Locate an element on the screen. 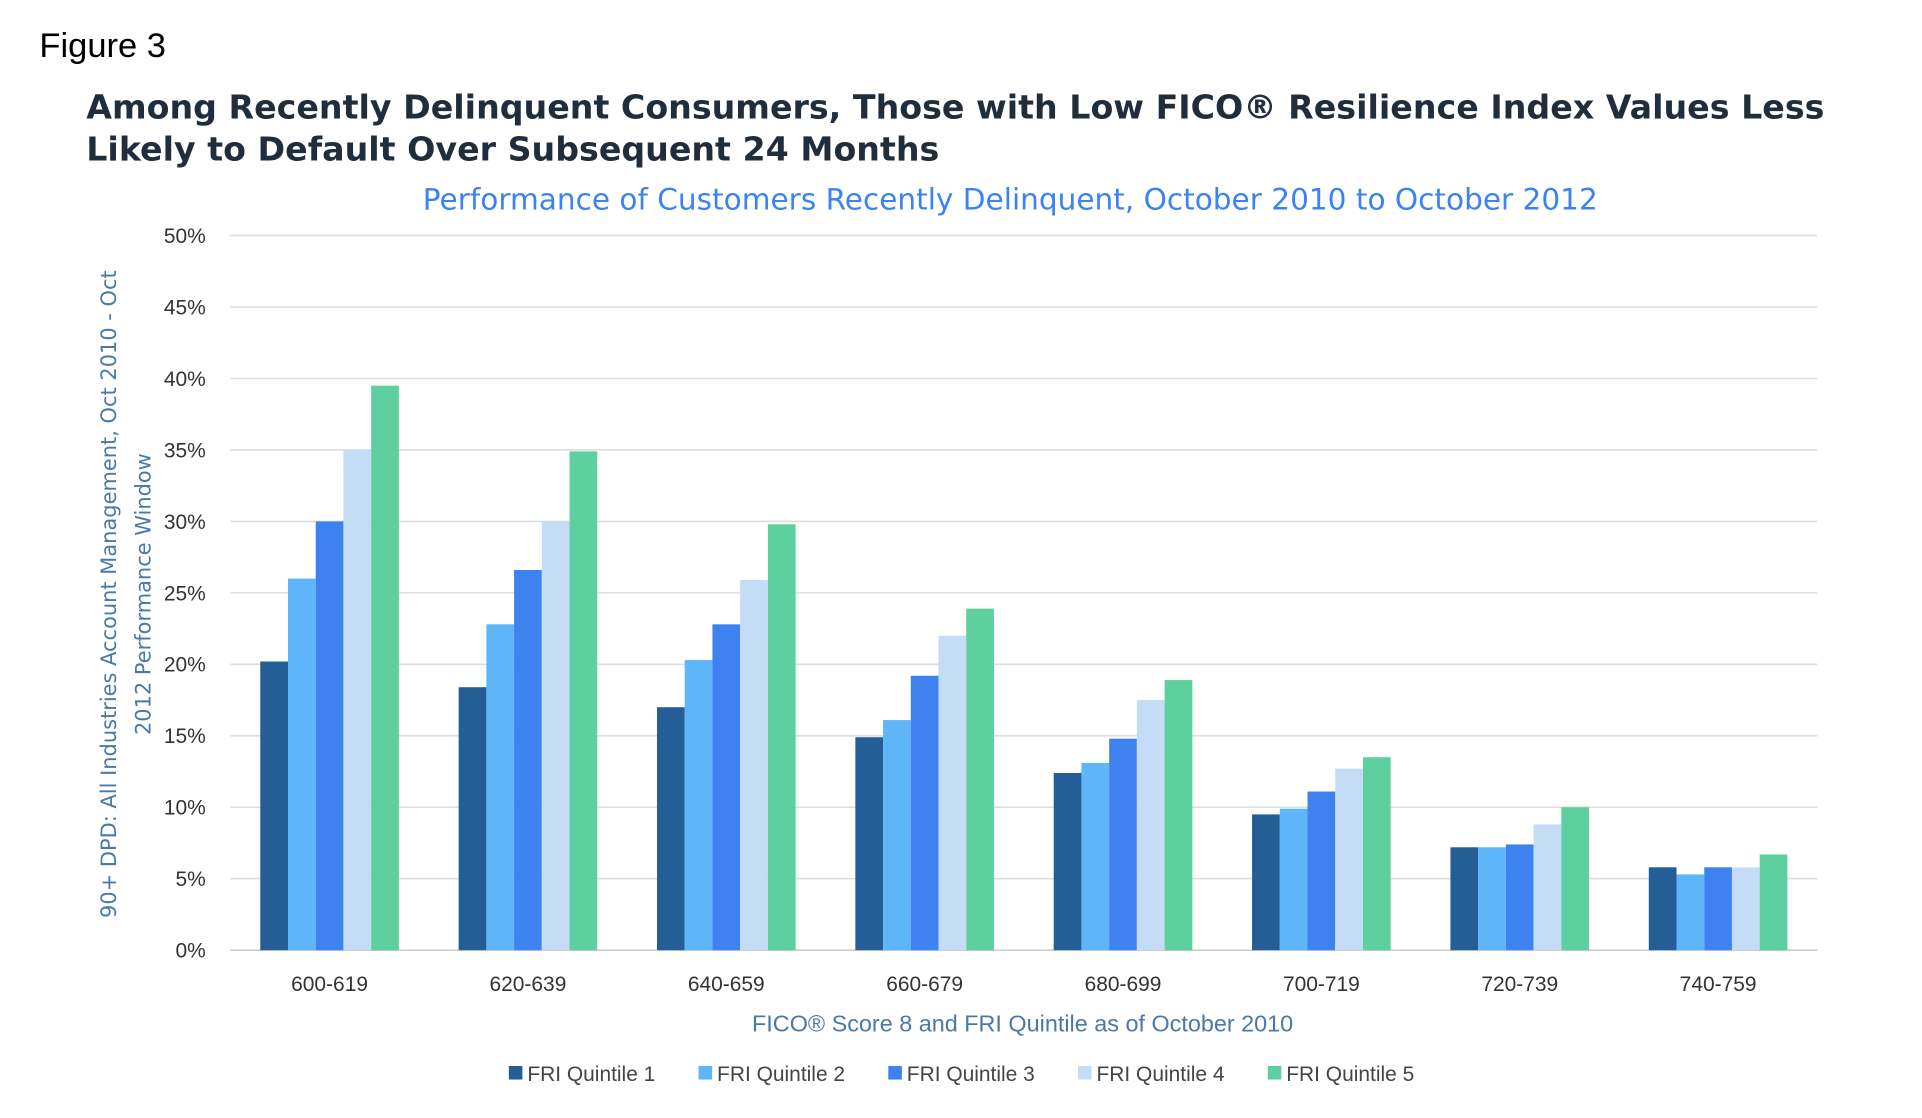 The width and height of the screenshot is (1922, 1118). bar-720-739-q3 is located at coordinates (1519, 897).